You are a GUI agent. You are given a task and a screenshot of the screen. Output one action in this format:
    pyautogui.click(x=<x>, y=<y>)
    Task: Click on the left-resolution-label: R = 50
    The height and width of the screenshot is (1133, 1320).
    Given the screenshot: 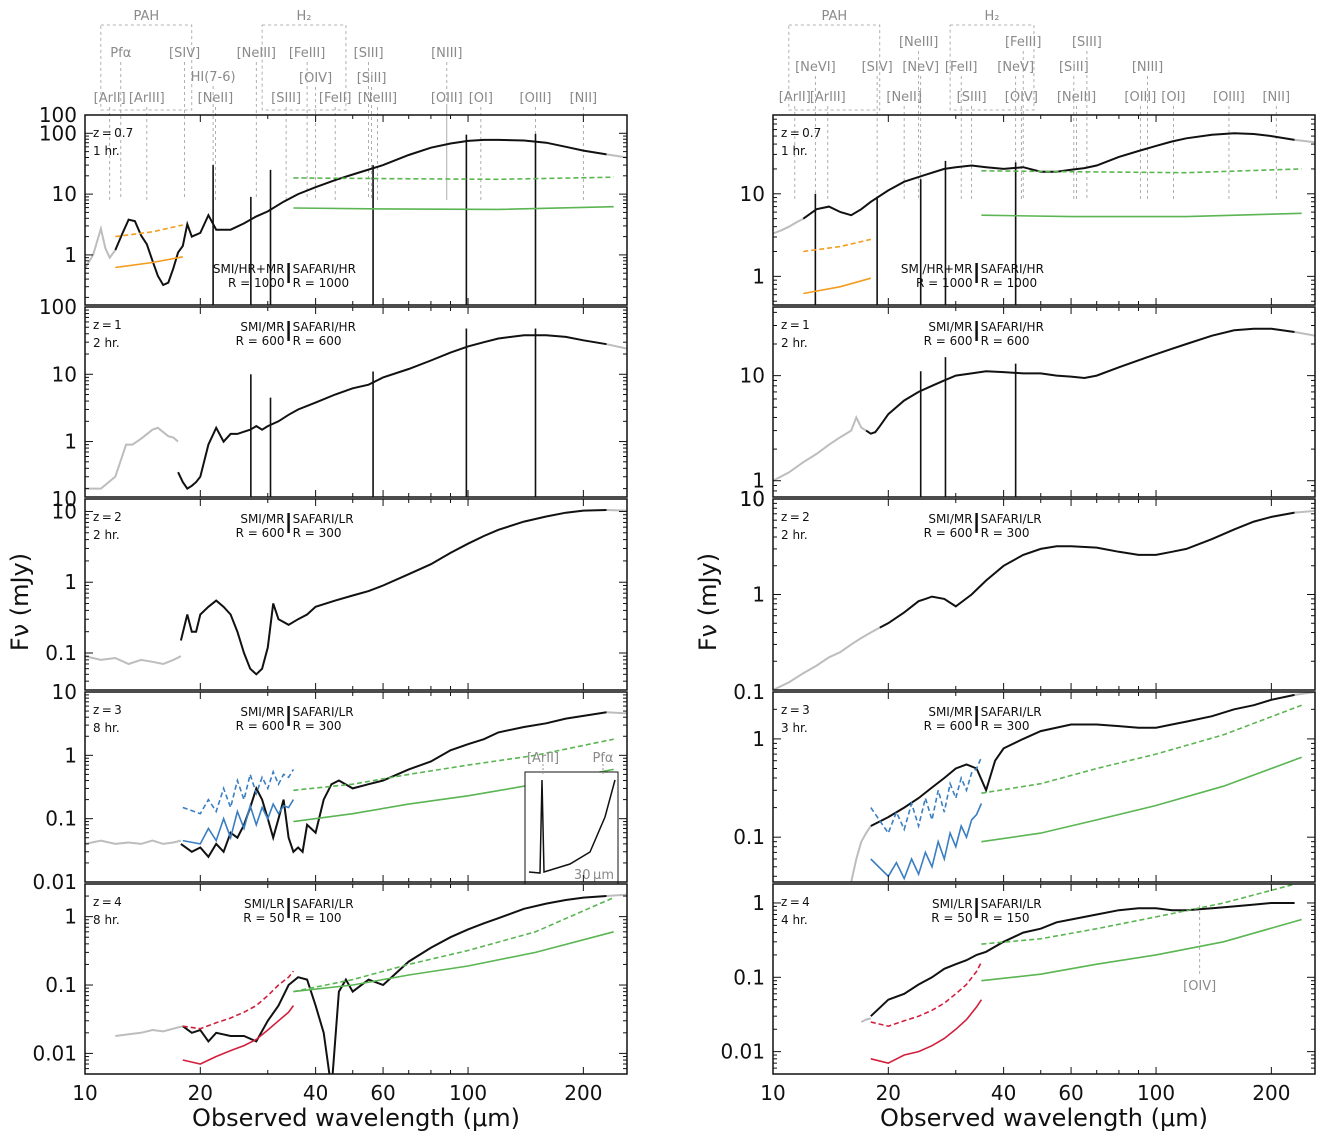 What is the action you would take?
    pyautogui.click(x=263, y=918)
    